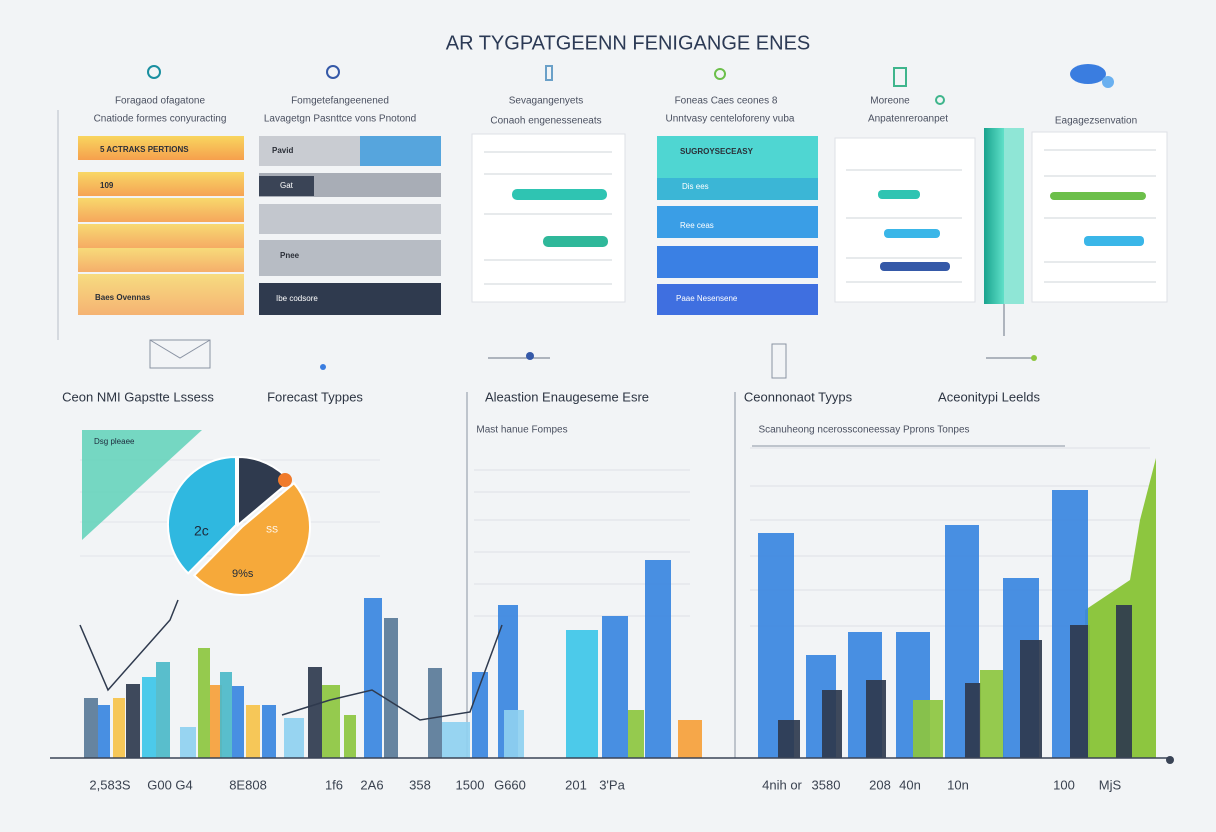 The width and height of the screenshot is (1216, 832). What do you see at coordinates (1064, 784) in the screenshot?
I see `axis-label: 100` at bounding box center [1064, 784].